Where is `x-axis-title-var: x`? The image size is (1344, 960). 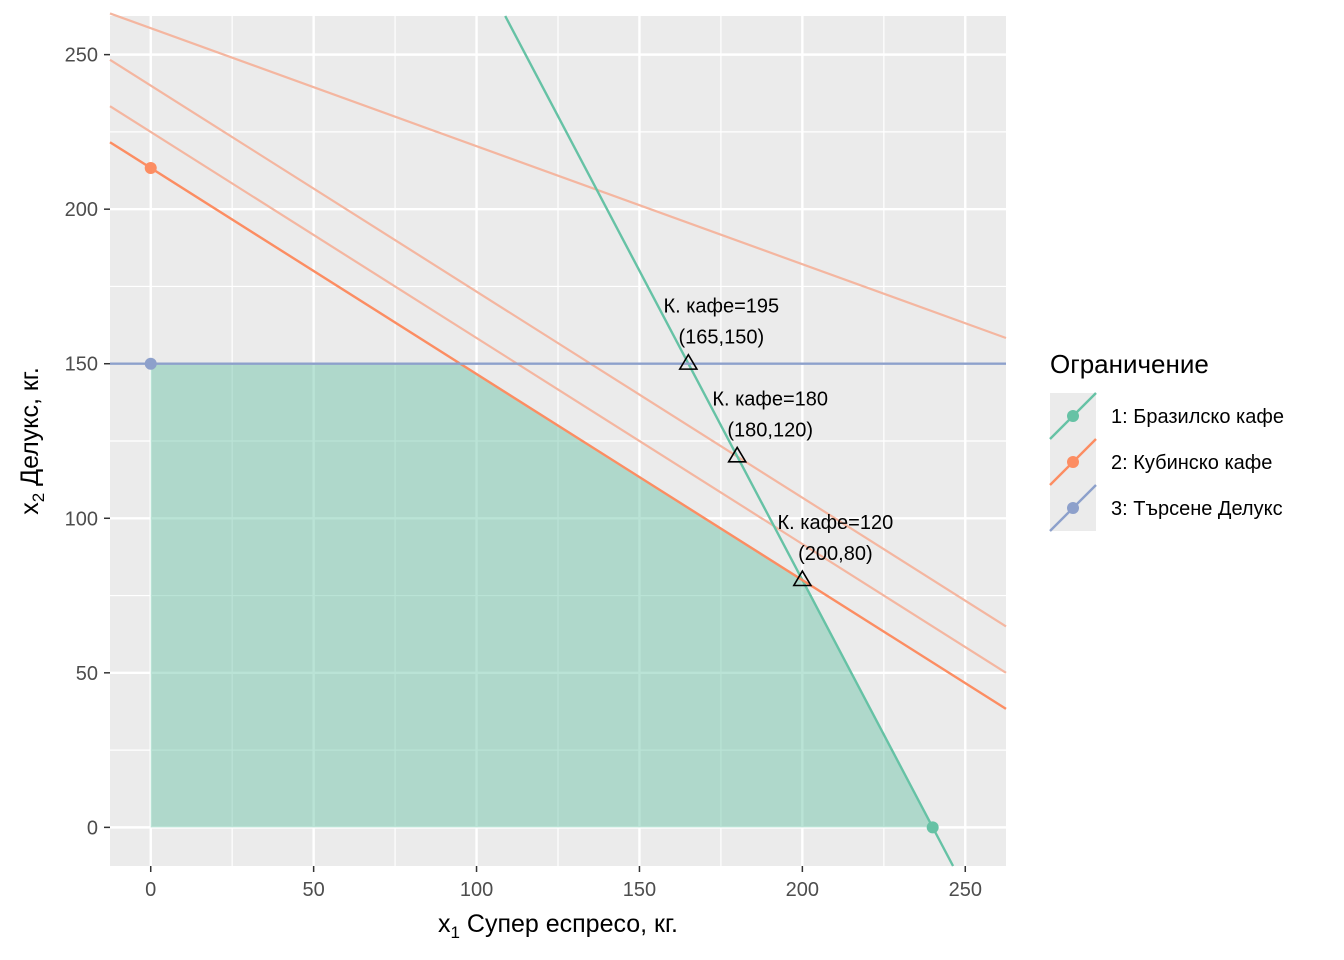
x-axis-title-var: x is located at coordinates (444, 924).